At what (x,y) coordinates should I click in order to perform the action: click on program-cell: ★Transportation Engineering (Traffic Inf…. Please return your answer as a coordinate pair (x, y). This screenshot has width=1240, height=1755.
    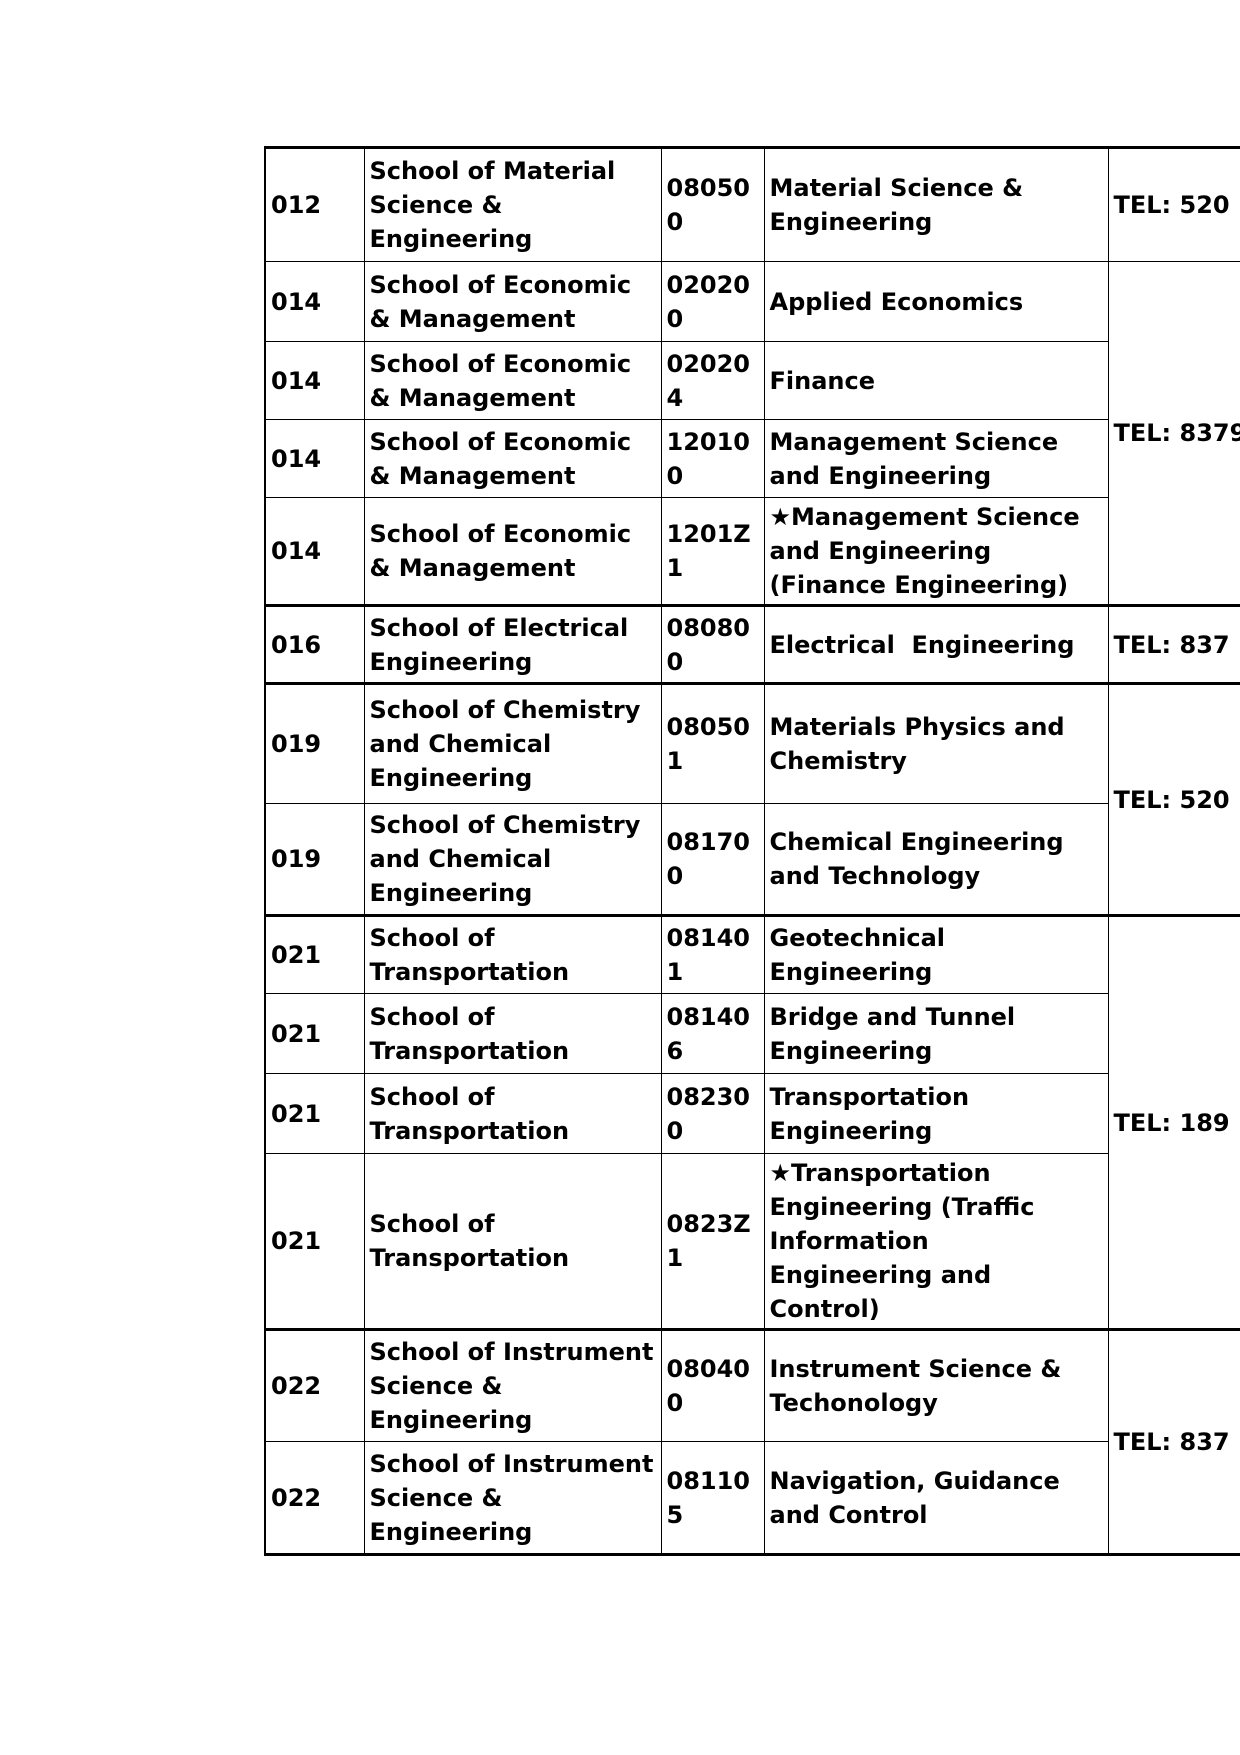
    Looking at the image, I should click on (936, 1241).